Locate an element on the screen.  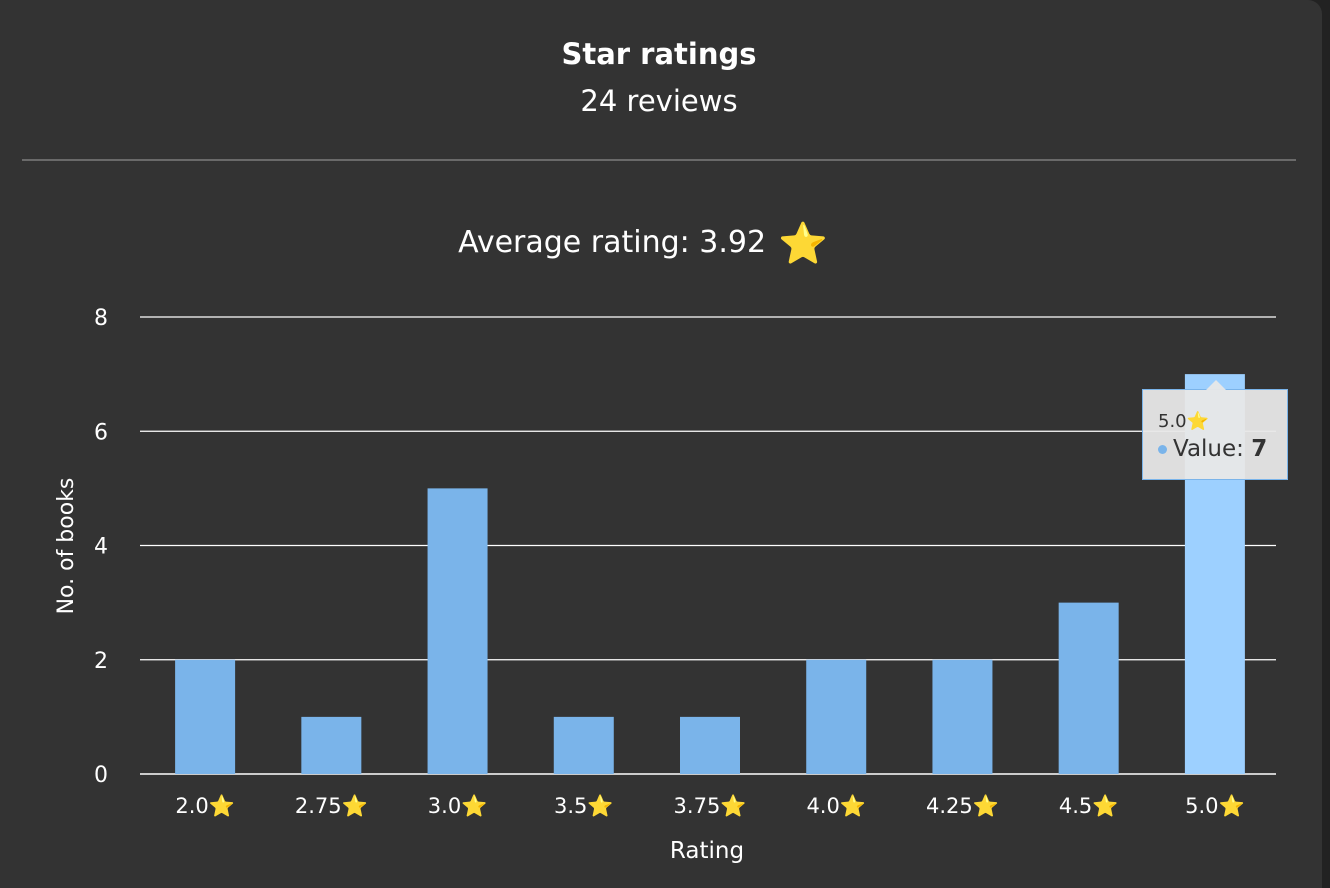
x-tick-label: 3.0⭐ is located at coordinates (458, 805).